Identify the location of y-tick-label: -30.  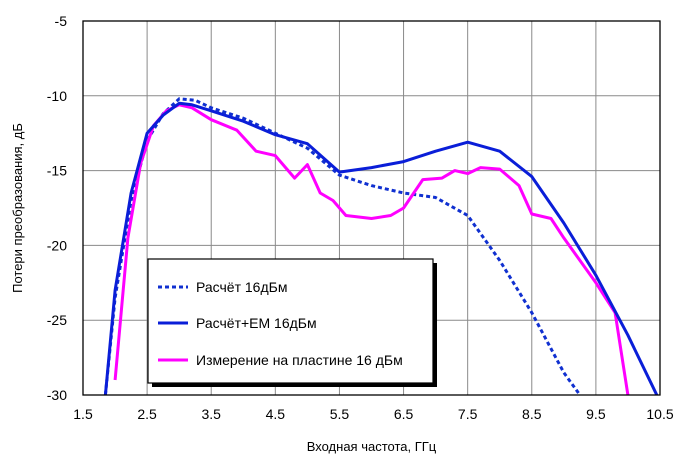
(57, 395).